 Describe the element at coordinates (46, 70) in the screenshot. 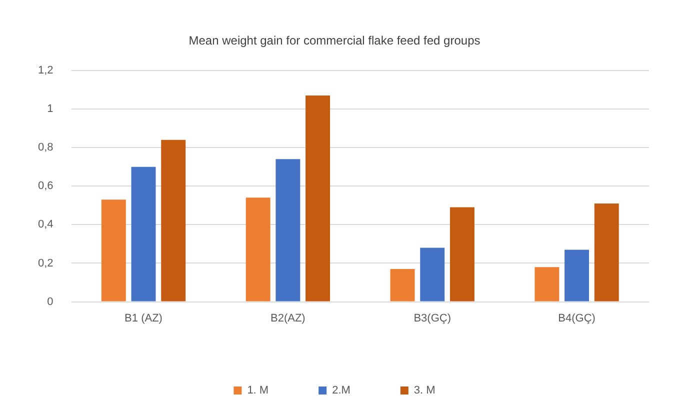

I see `y-tick-label: 1,2` at that location.